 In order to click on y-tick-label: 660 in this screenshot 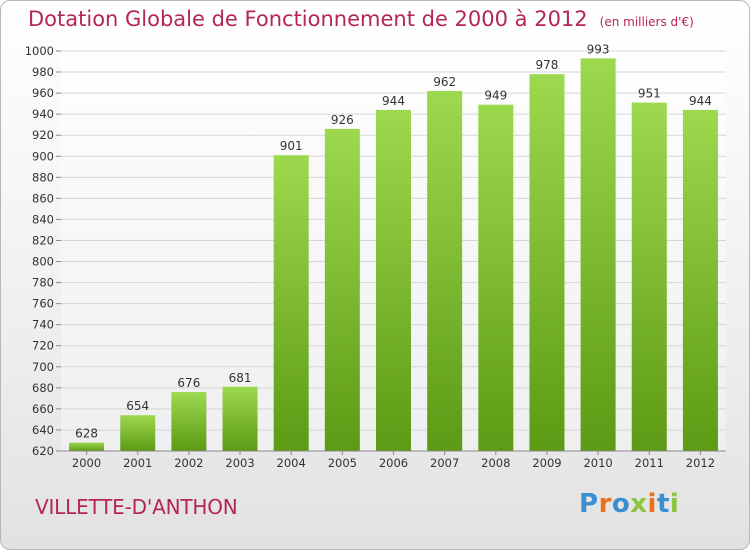, I will do `click(43, 409)`.